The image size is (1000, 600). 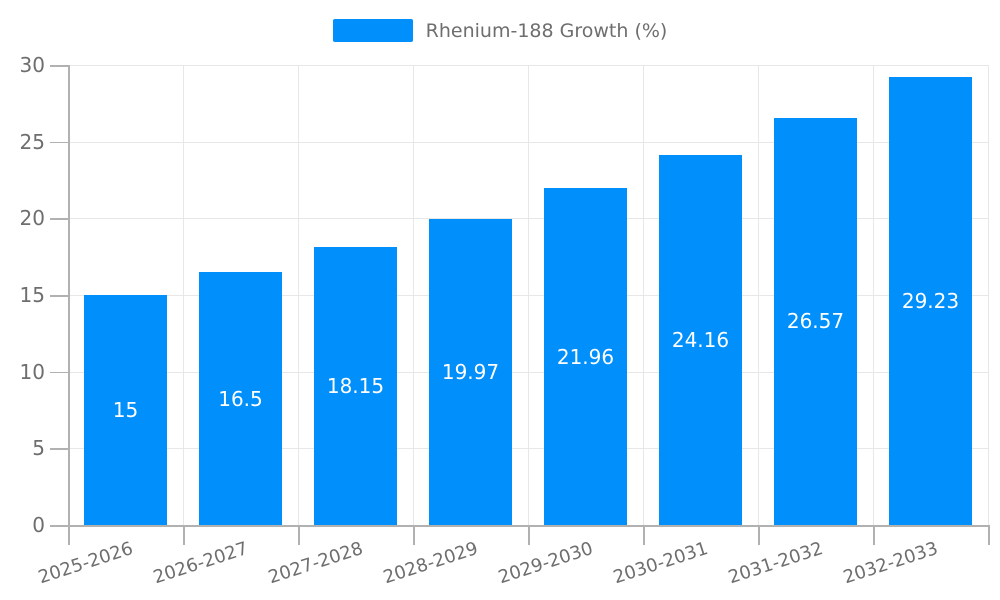 I want to click on bar-value-label: 24.16, so click(x=700, y=339).